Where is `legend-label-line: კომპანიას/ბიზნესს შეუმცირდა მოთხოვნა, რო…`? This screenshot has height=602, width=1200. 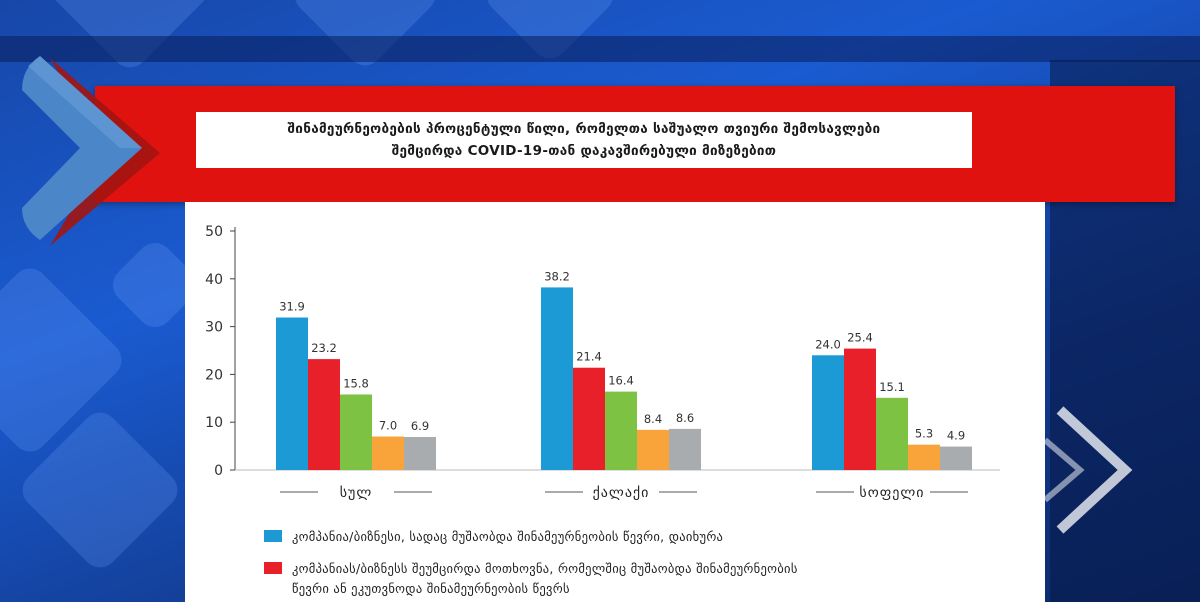 legend-label-line: კომპანიას/ბიზნესს შეუმცირდა მოთხოვნა, რო… is located at coordinates (545, 568).